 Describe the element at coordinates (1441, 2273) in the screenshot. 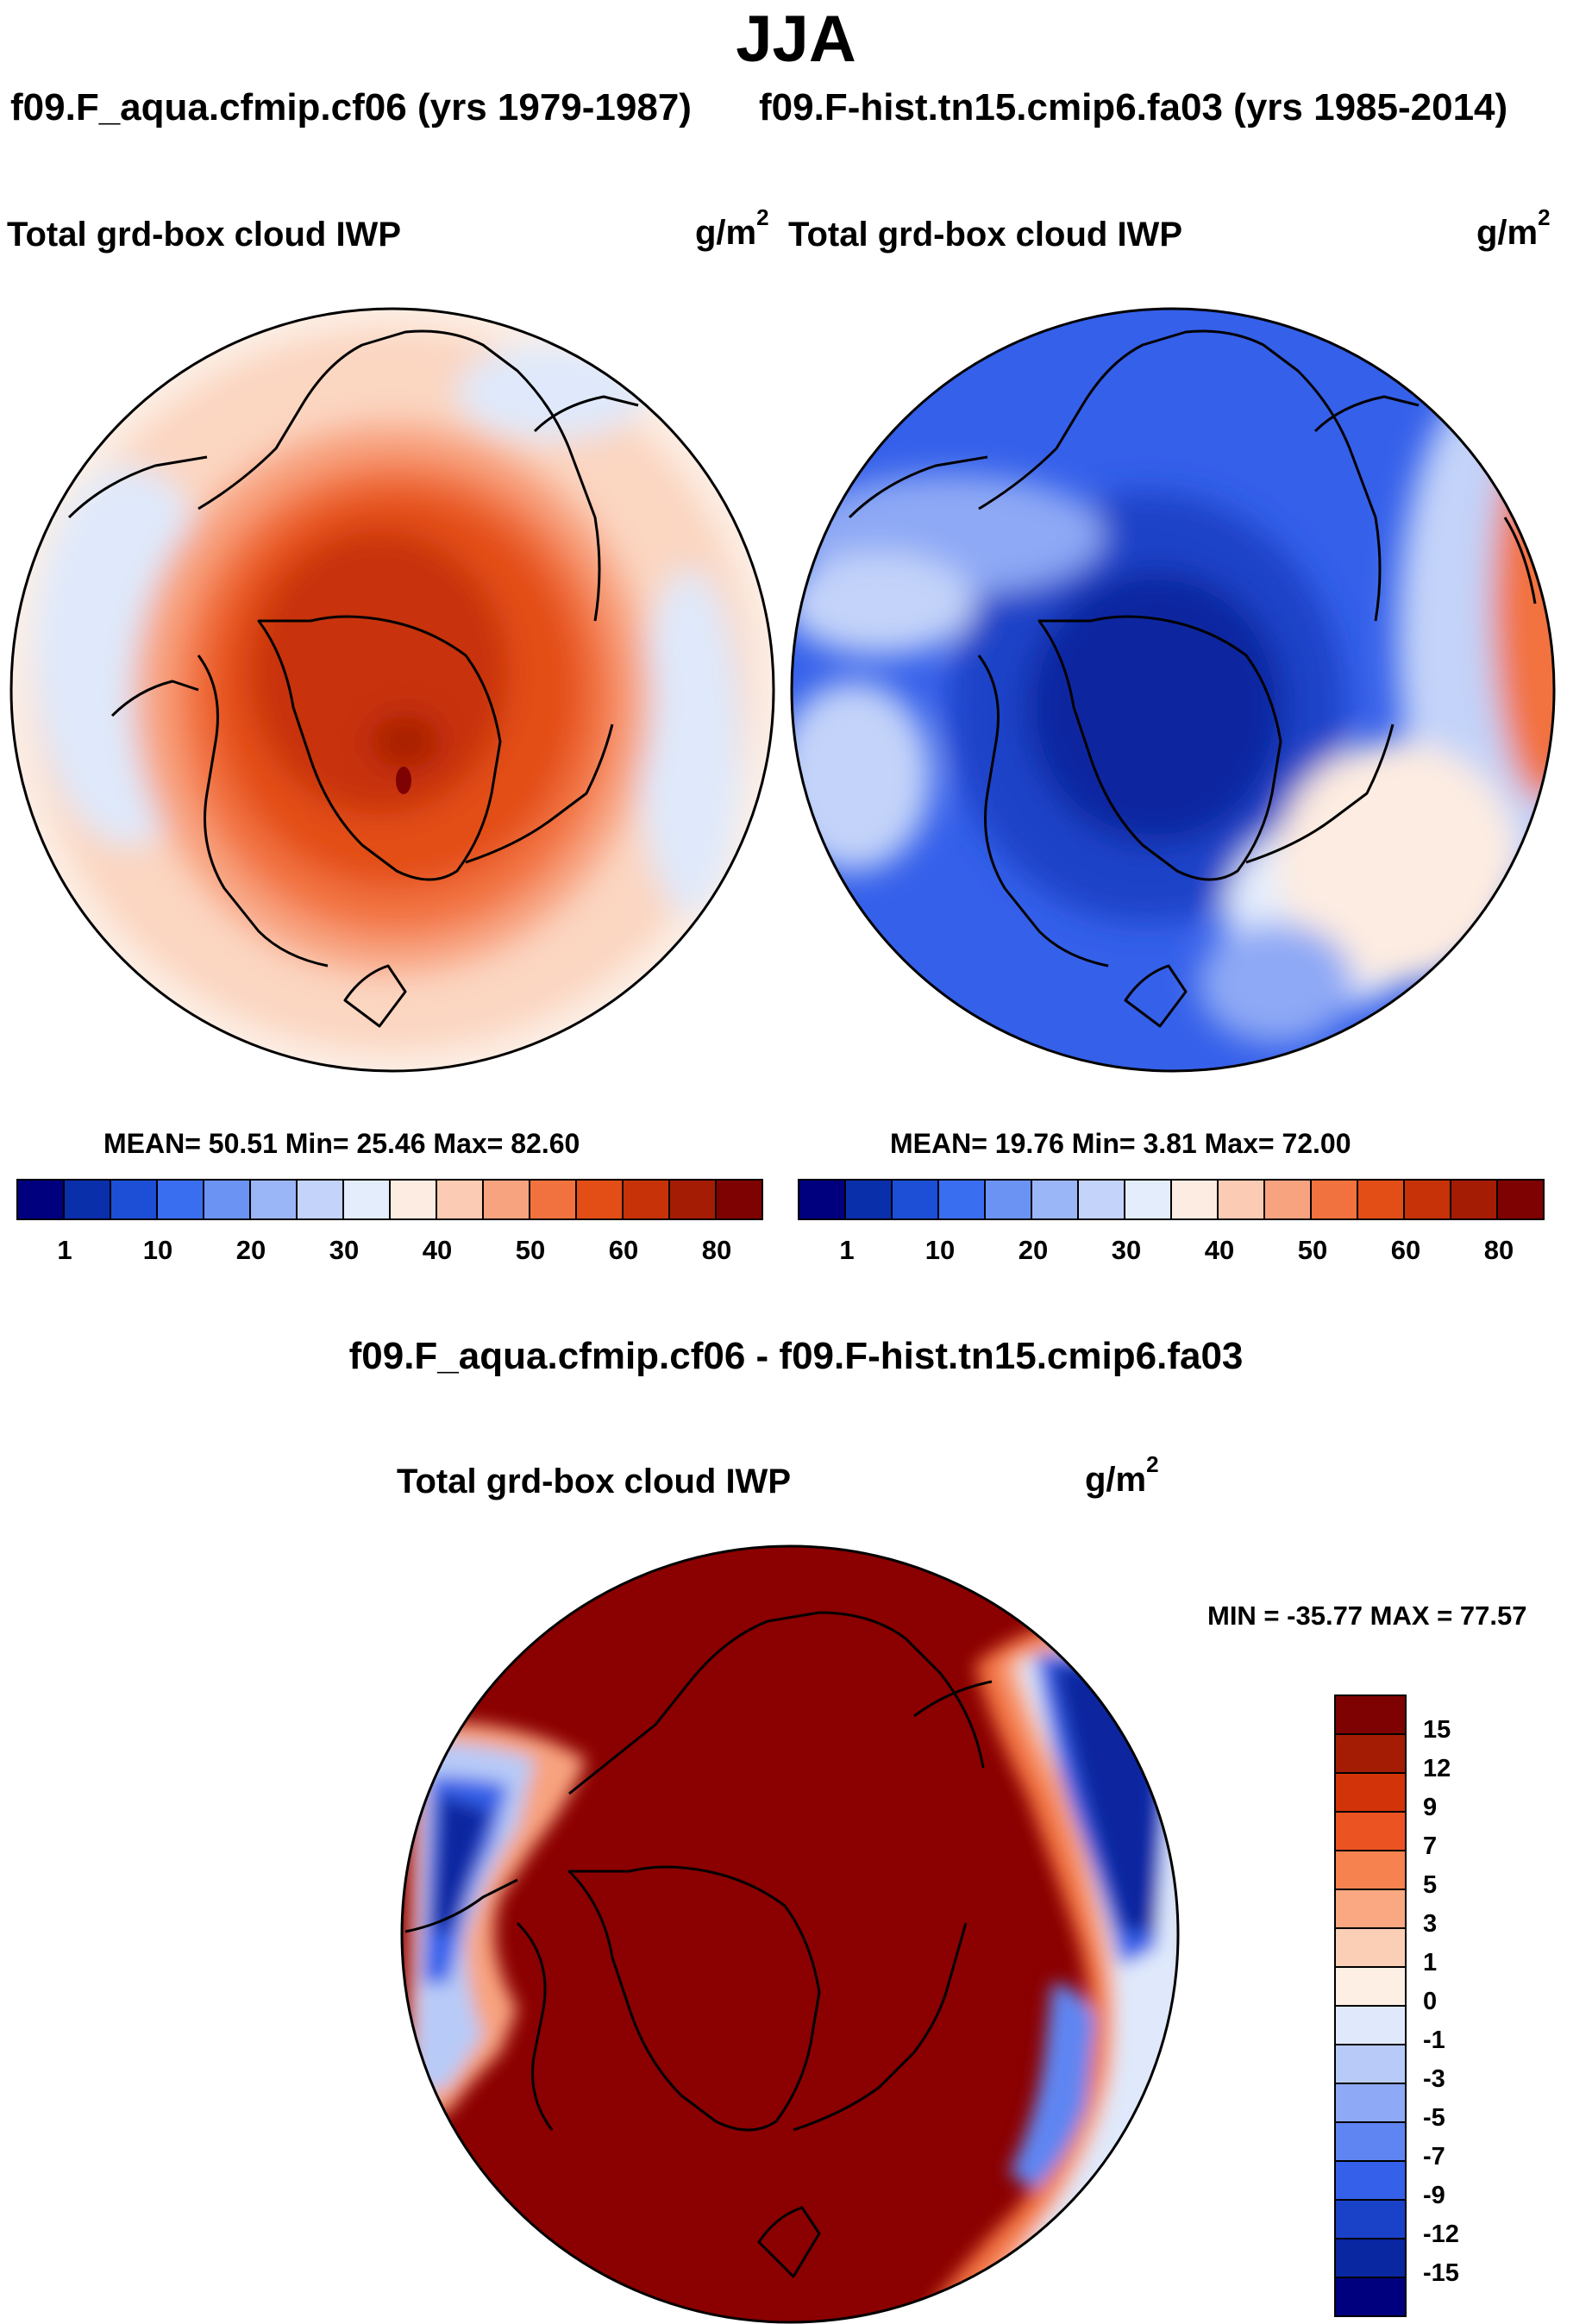

I see `diff-colorbar-label: -15` at that location.